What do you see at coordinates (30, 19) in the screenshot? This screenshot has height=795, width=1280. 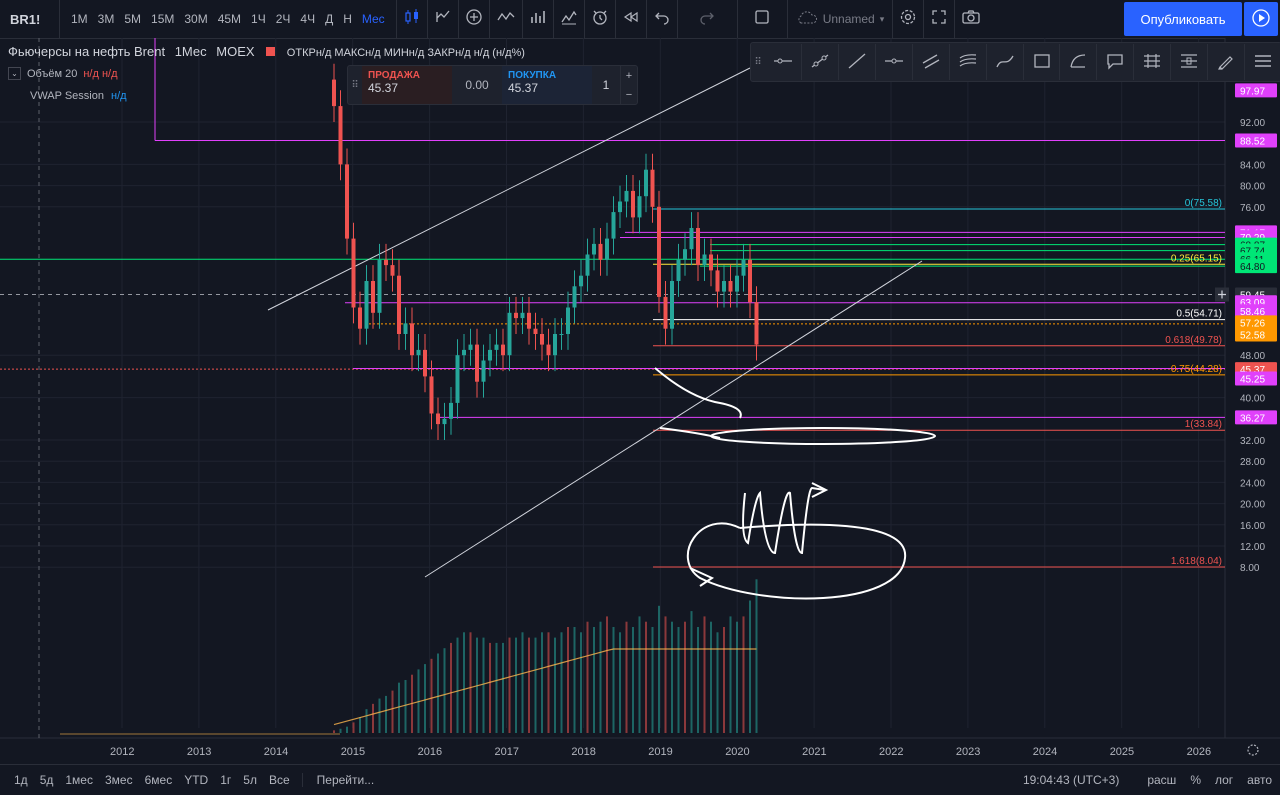 I see `symbol-search: BR1!` at bounding box center [30, 19].